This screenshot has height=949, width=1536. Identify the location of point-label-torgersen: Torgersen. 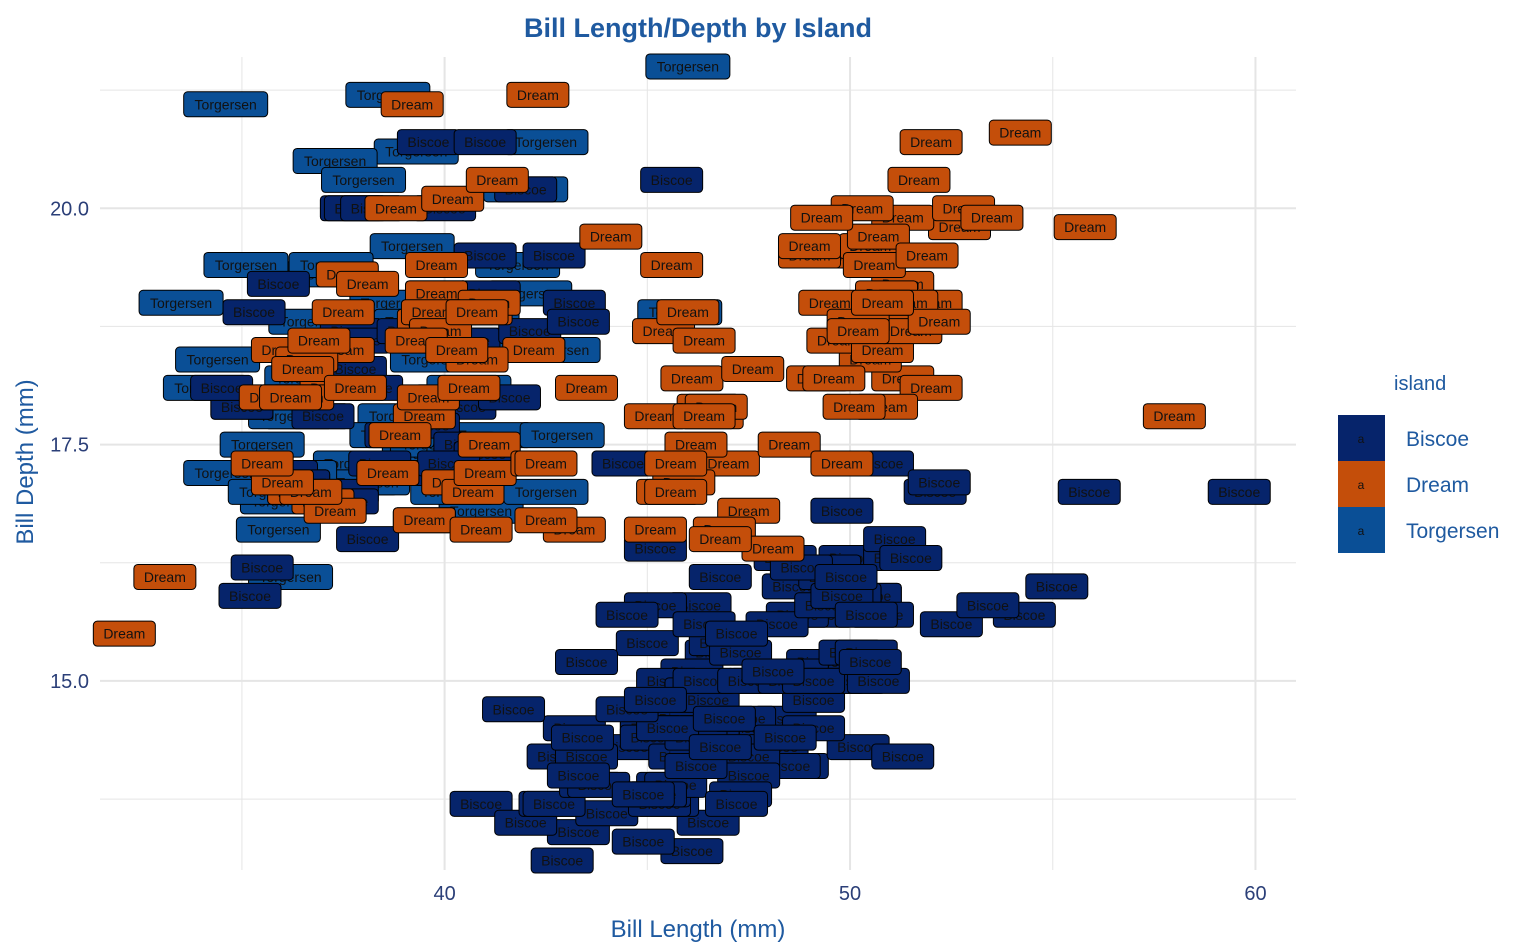
(278, 529).